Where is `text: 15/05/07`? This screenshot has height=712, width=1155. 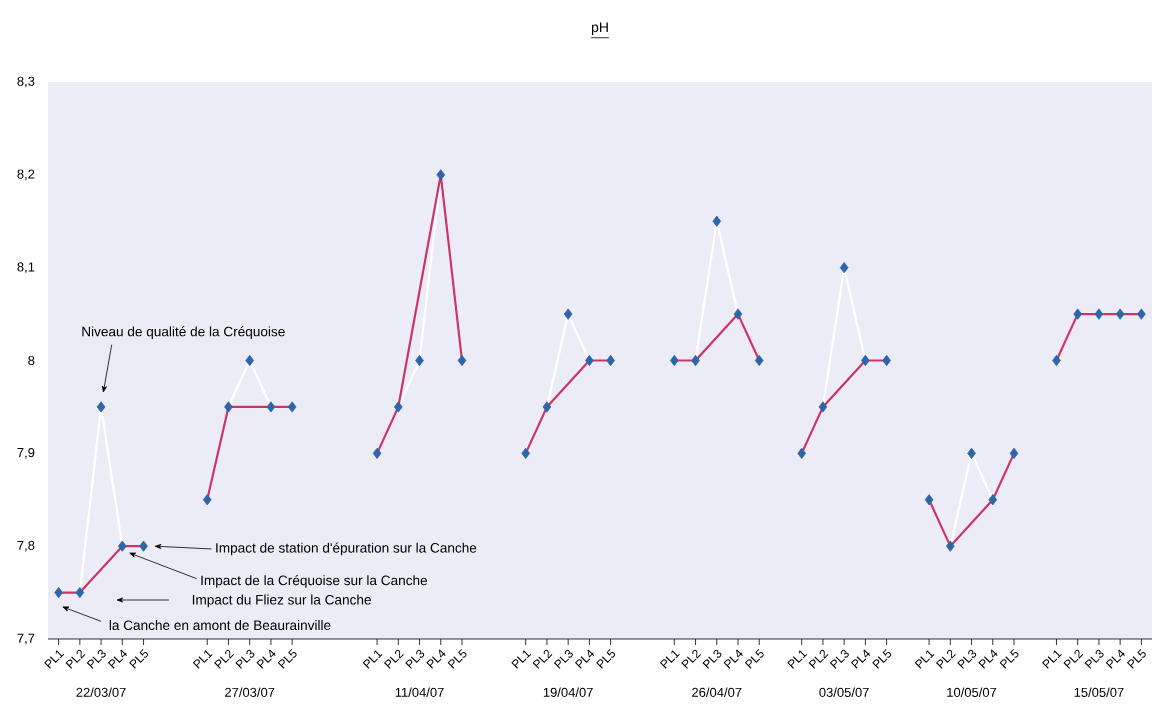
text: 15/05/07 is located at coordinates (1099, 692).